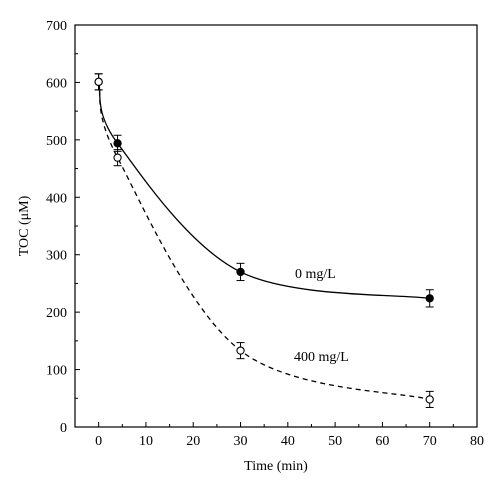 This screenshot has height=492, width=500. Describe the element at coordinates (430, 441) in the screenshot. I see `x-tick-label: 70` at that location.